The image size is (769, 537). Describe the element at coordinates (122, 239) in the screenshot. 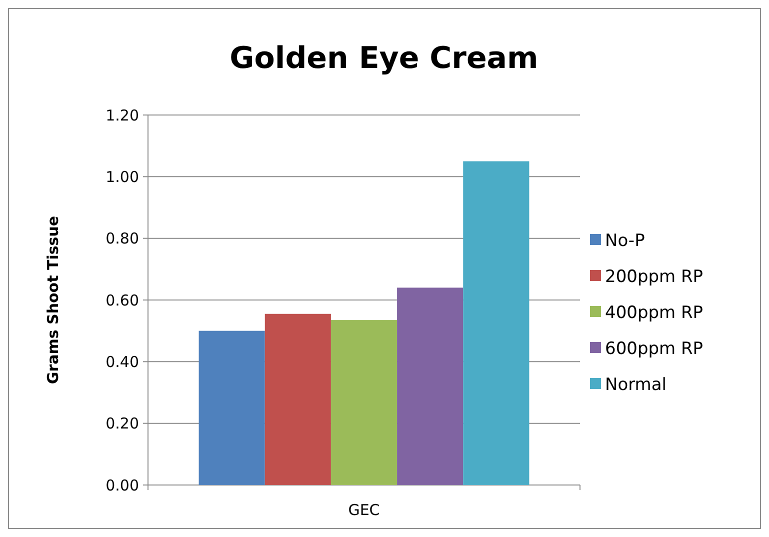

I see `y-tick-label: 0.80` at that location.